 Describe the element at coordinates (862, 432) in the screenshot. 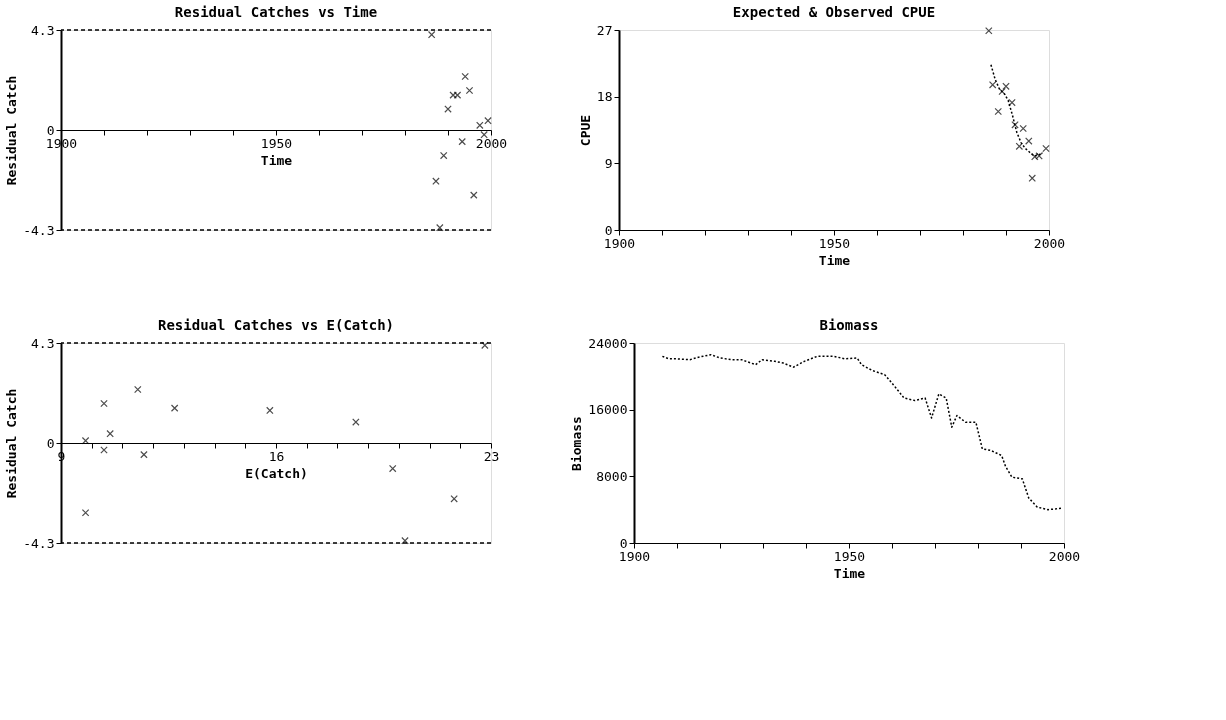

I see `line-series` at that location.